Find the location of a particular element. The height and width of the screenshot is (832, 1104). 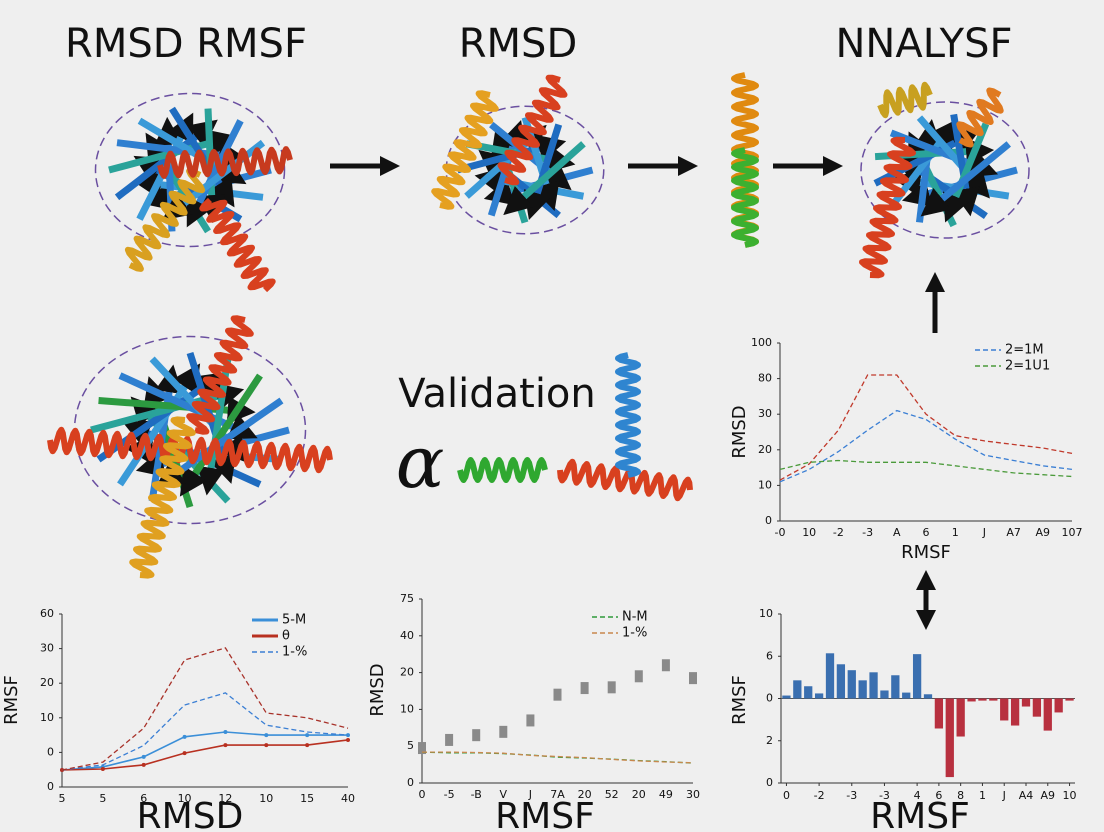

chart: 0 0 10 20 30 60 RMSF RMSD 5 5 6 10 12 10 15 40 5-Mθ1-% is located at coordinates (178, 719).